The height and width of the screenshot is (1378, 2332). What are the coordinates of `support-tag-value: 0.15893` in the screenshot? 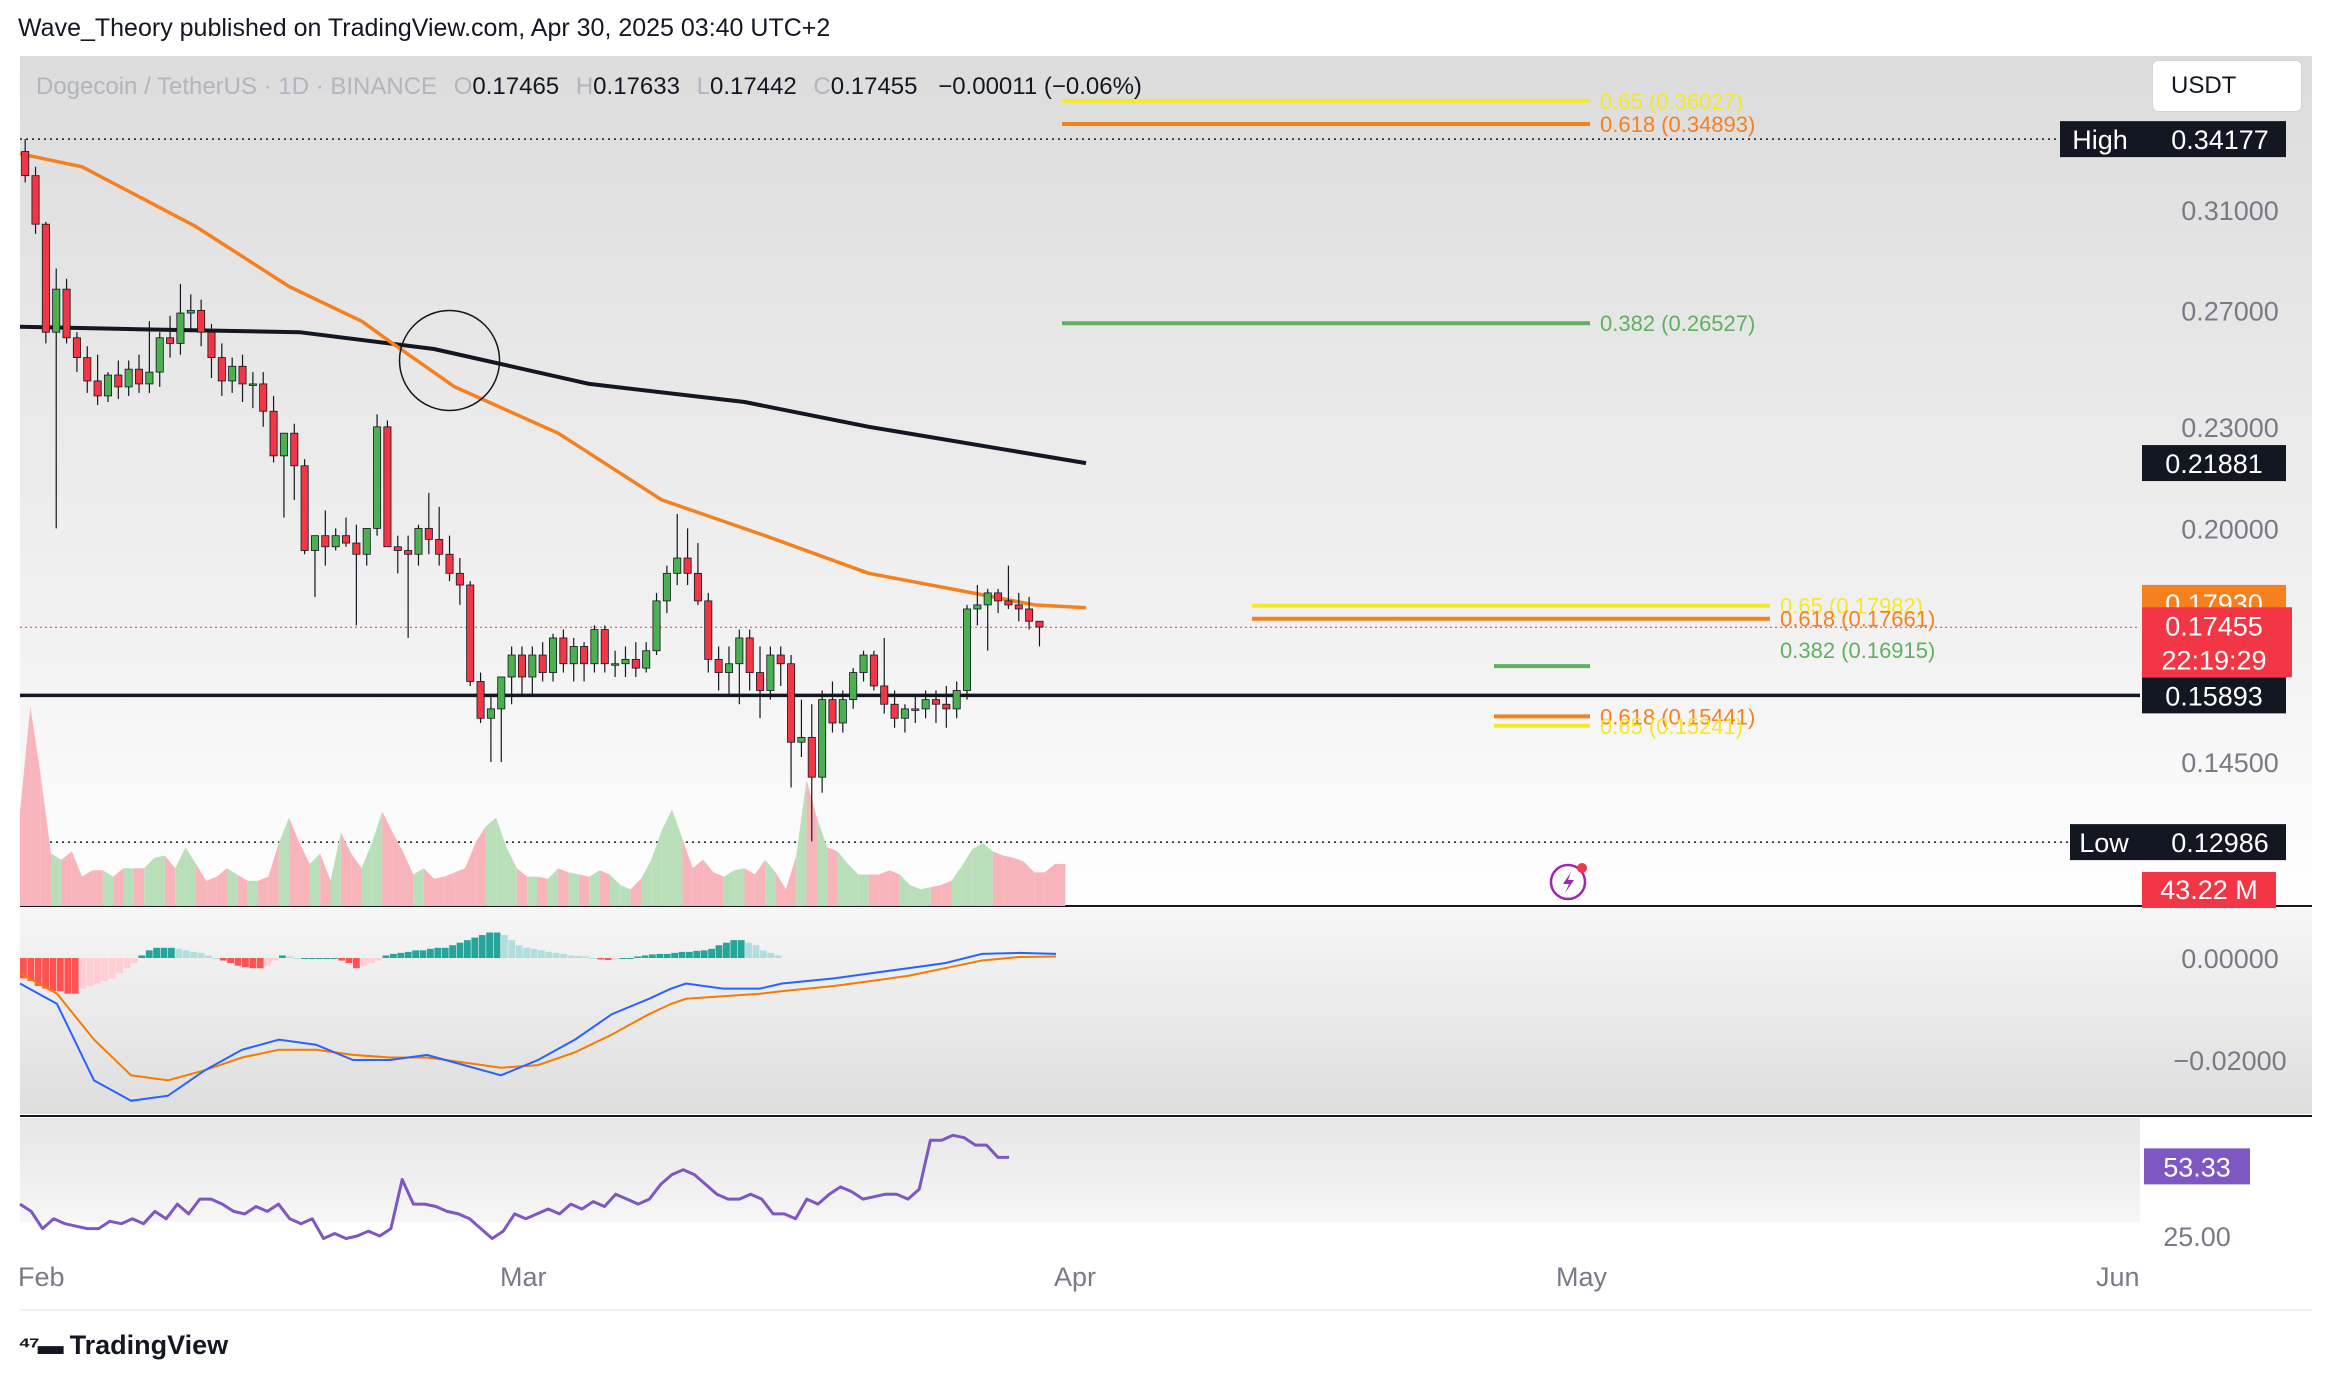 It's located at (2214, 696).